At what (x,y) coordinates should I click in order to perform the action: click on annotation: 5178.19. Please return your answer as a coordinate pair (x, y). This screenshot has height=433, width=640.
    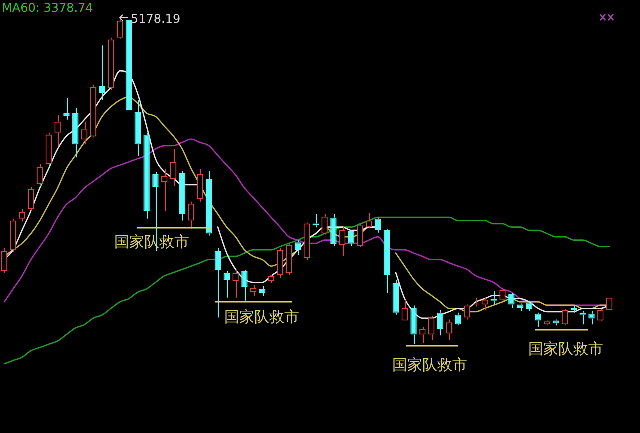
    Looking at the image, I should click on (156, 19).